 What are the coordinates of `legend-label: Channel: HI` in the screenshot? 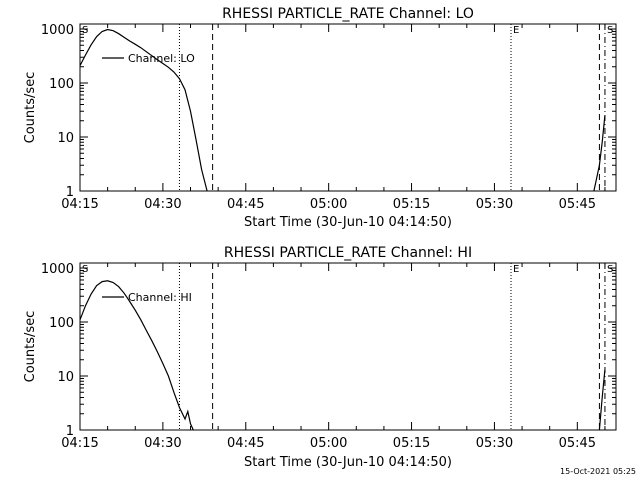 It's located at (160, 297).